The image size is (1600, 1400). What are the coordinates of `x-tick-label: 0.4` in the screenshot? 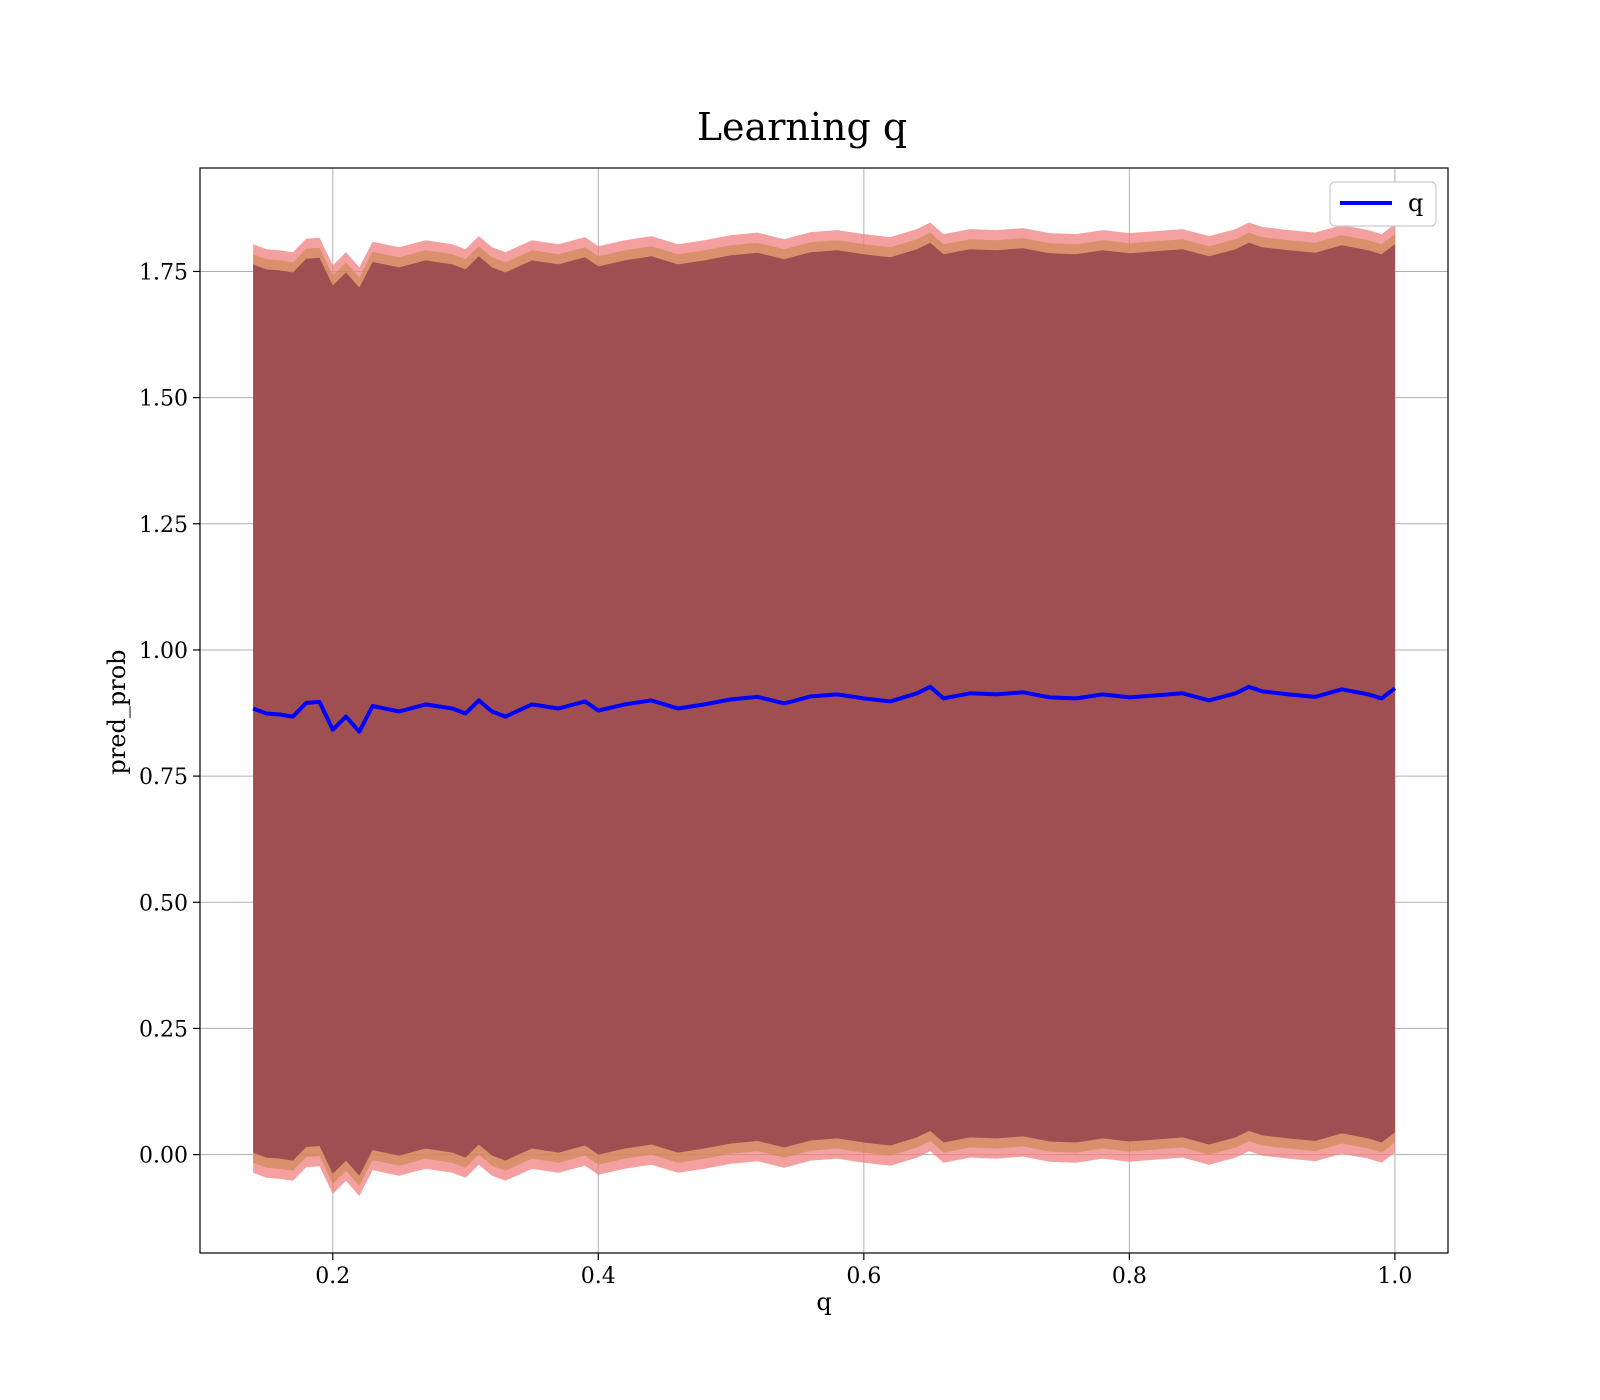 It's located at (598, 1276).